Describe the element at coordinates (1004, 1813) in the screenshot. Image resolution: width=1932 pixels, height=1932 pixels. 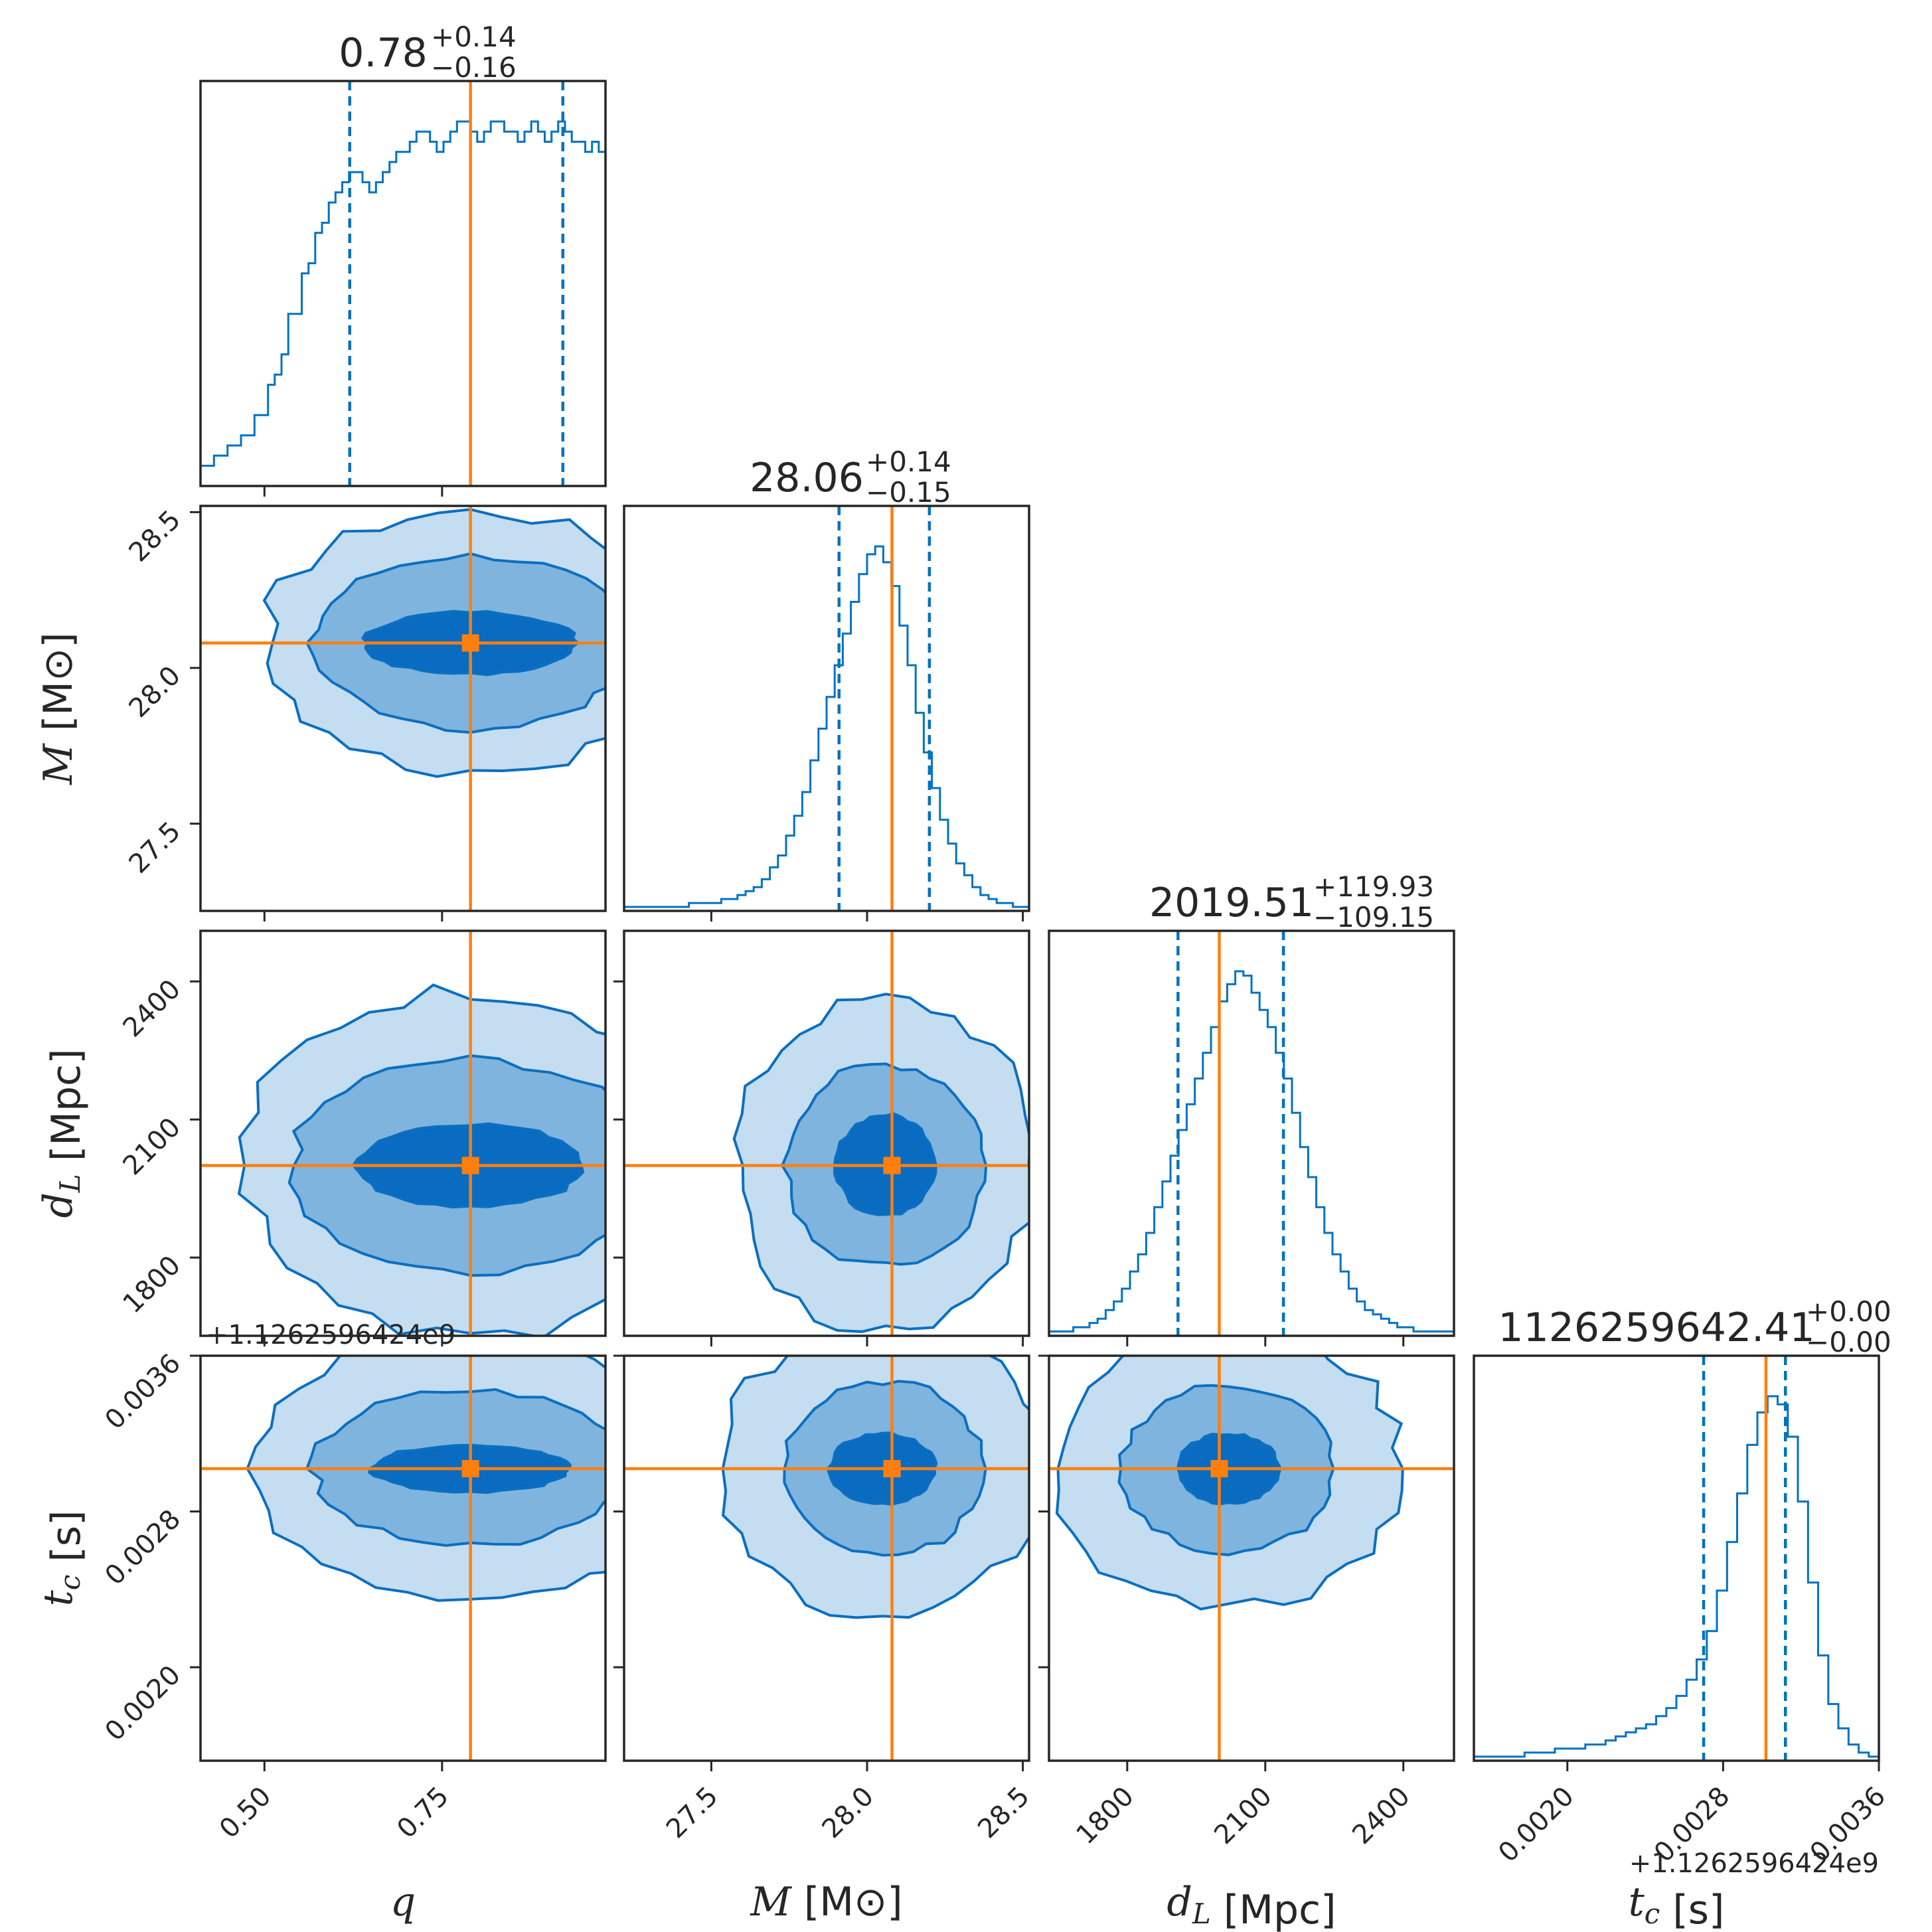
I see `x-tick-label-M-2: 28.5` at that location.